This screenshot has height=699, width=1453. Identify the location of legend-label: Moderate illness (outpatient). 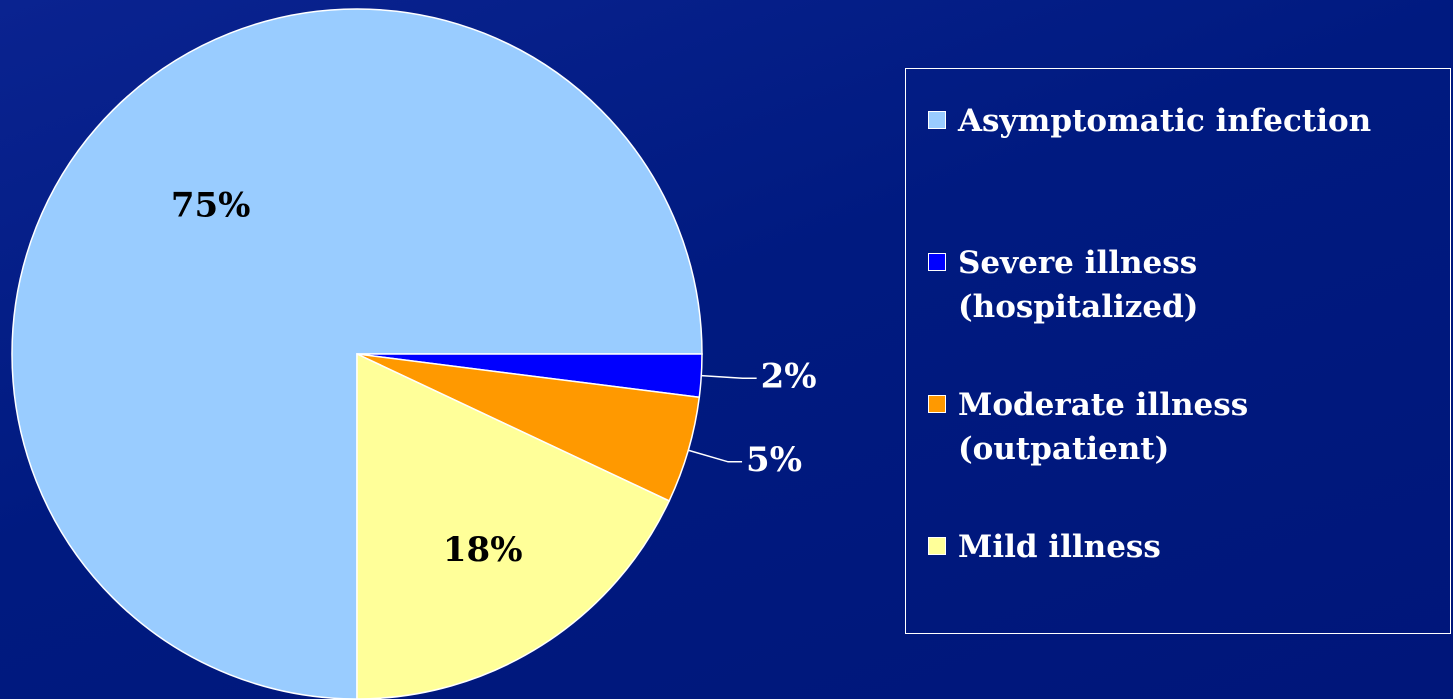
(1103, 427).